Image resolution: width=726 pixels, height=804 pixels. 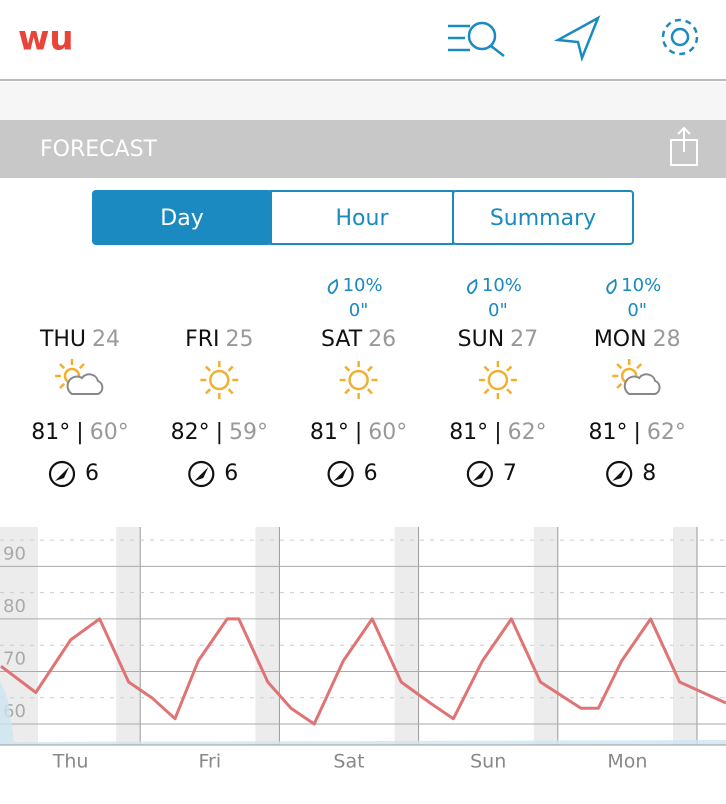 I want to click on spacer, so click(x=363, y=101).